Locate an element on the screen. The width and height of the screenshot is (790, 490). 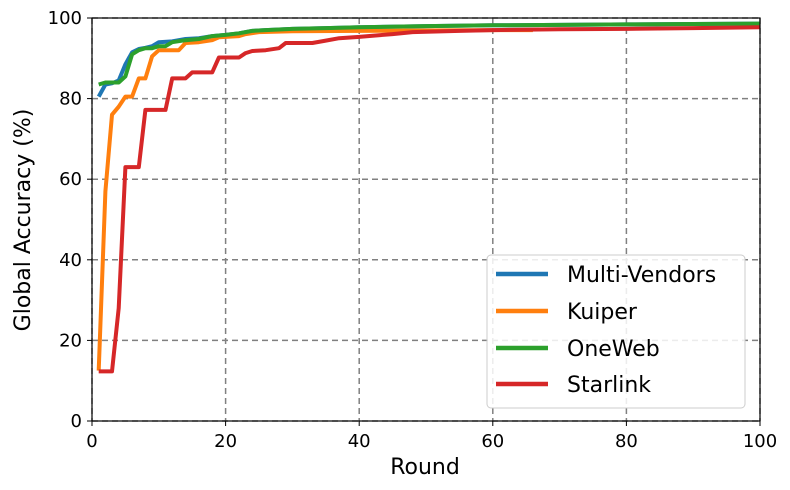
y-axis-label: Global Accuracy (%) is located at coordinates (23, 220).